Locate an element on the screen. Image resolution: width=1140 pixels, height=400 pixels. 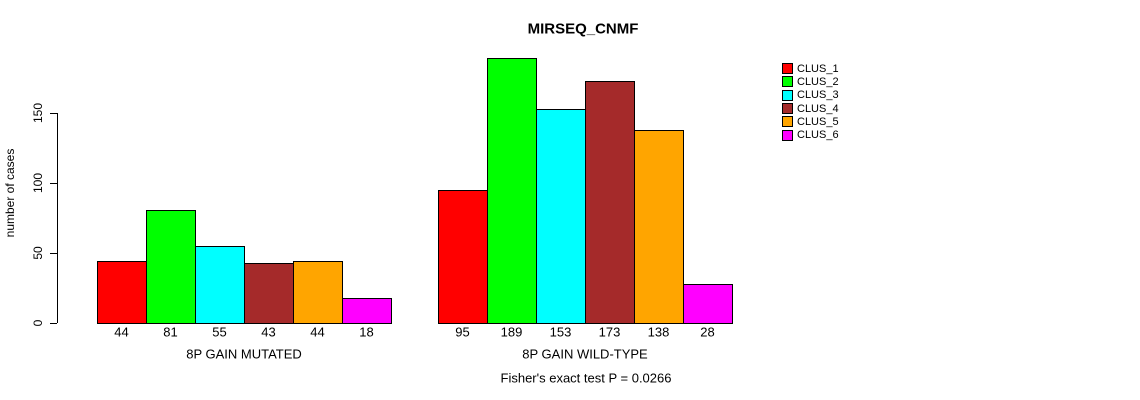
legend-item-clus_4: CLUS_4 is located at coordinates (810, 108).